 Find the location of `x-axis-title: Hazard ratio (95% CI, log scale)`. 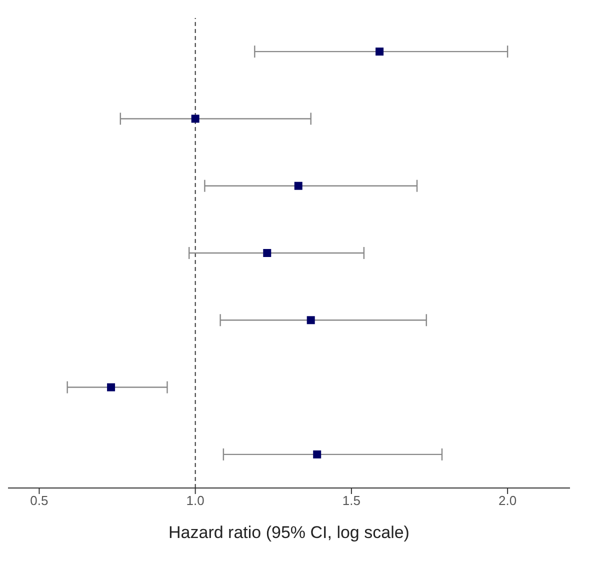

x-axis-title: Hazard ratio (95% CI, log scale) is located at coordinates (289, 532).